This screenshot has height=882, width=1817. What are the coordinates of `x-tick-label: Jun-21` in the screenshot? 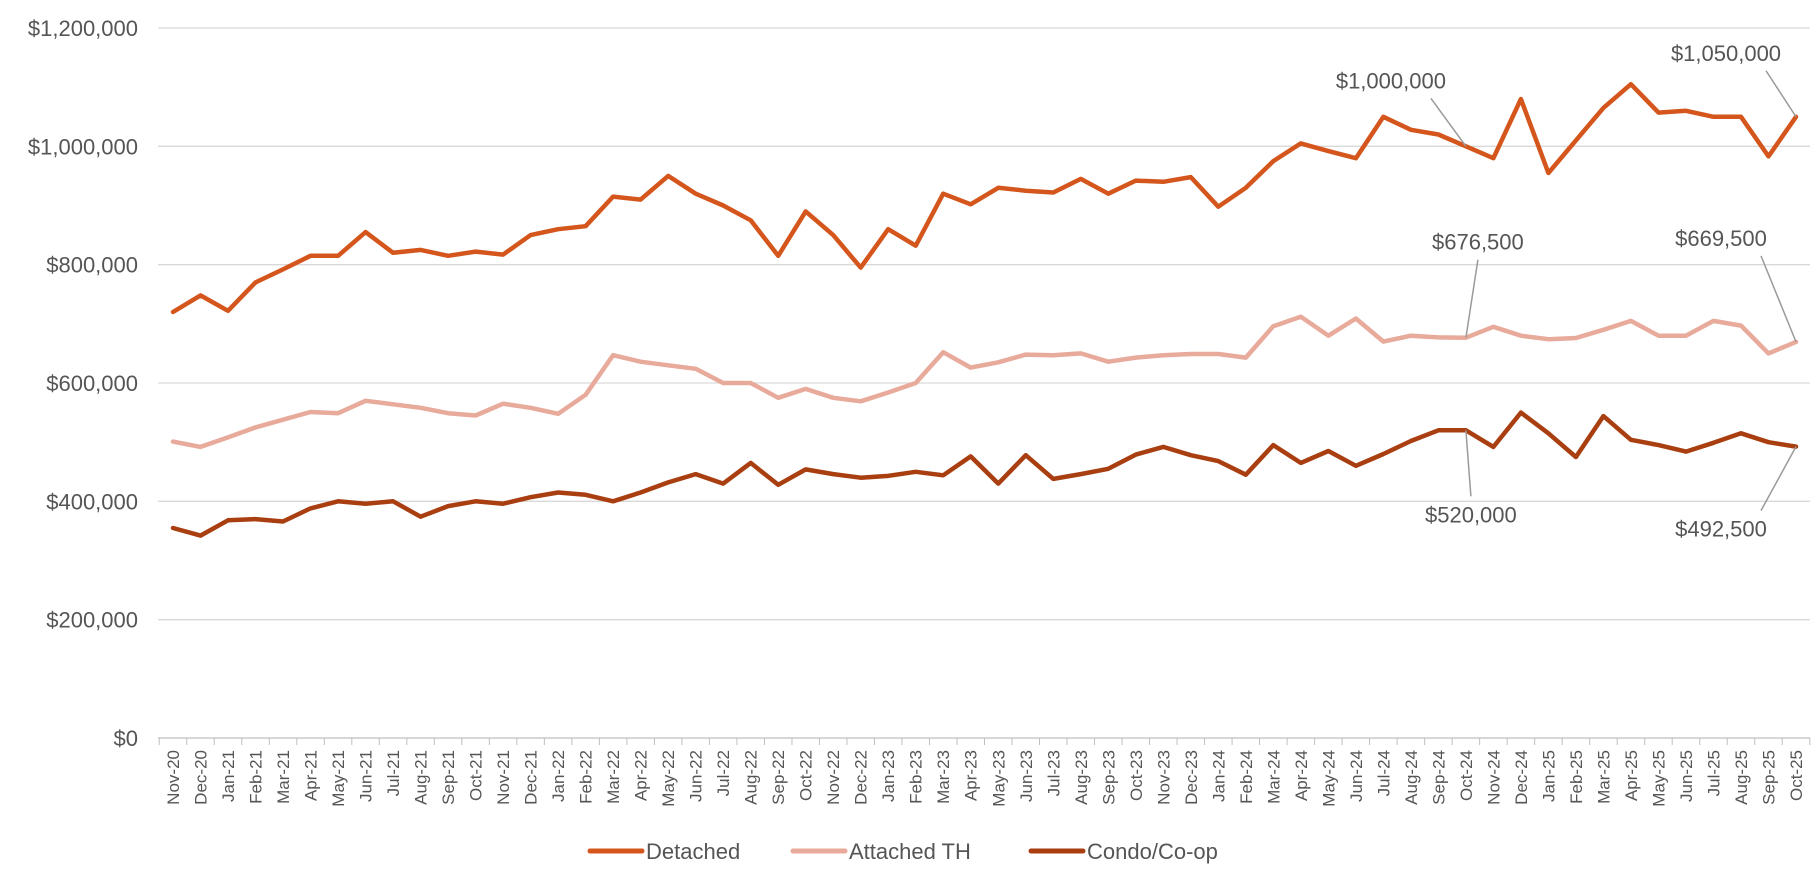 It's located at (366, 776).